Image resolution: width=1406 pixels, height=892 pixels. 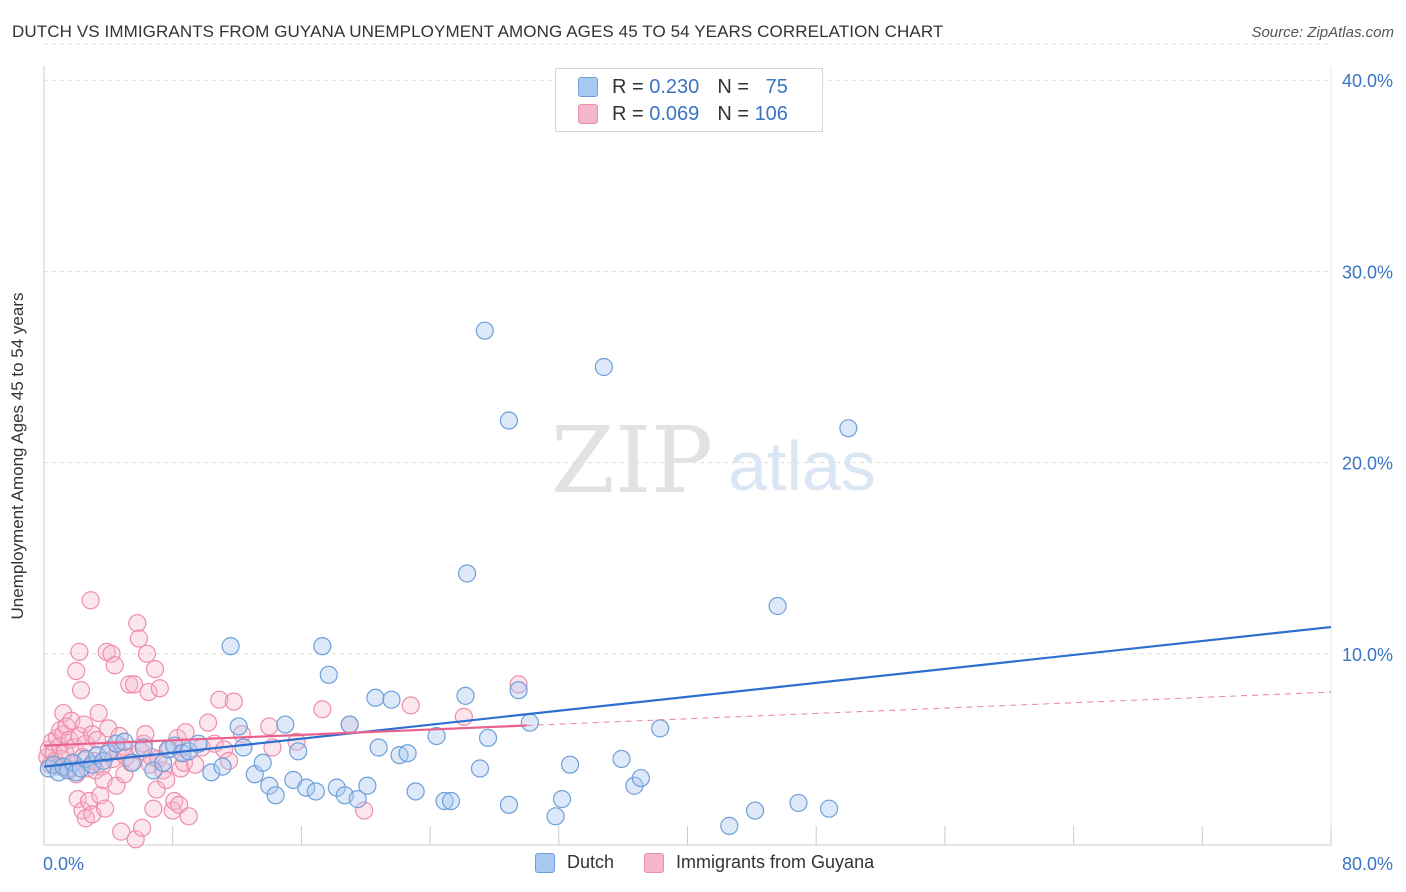 I want to click on series-guyana-points, so click(x=283, y=720).